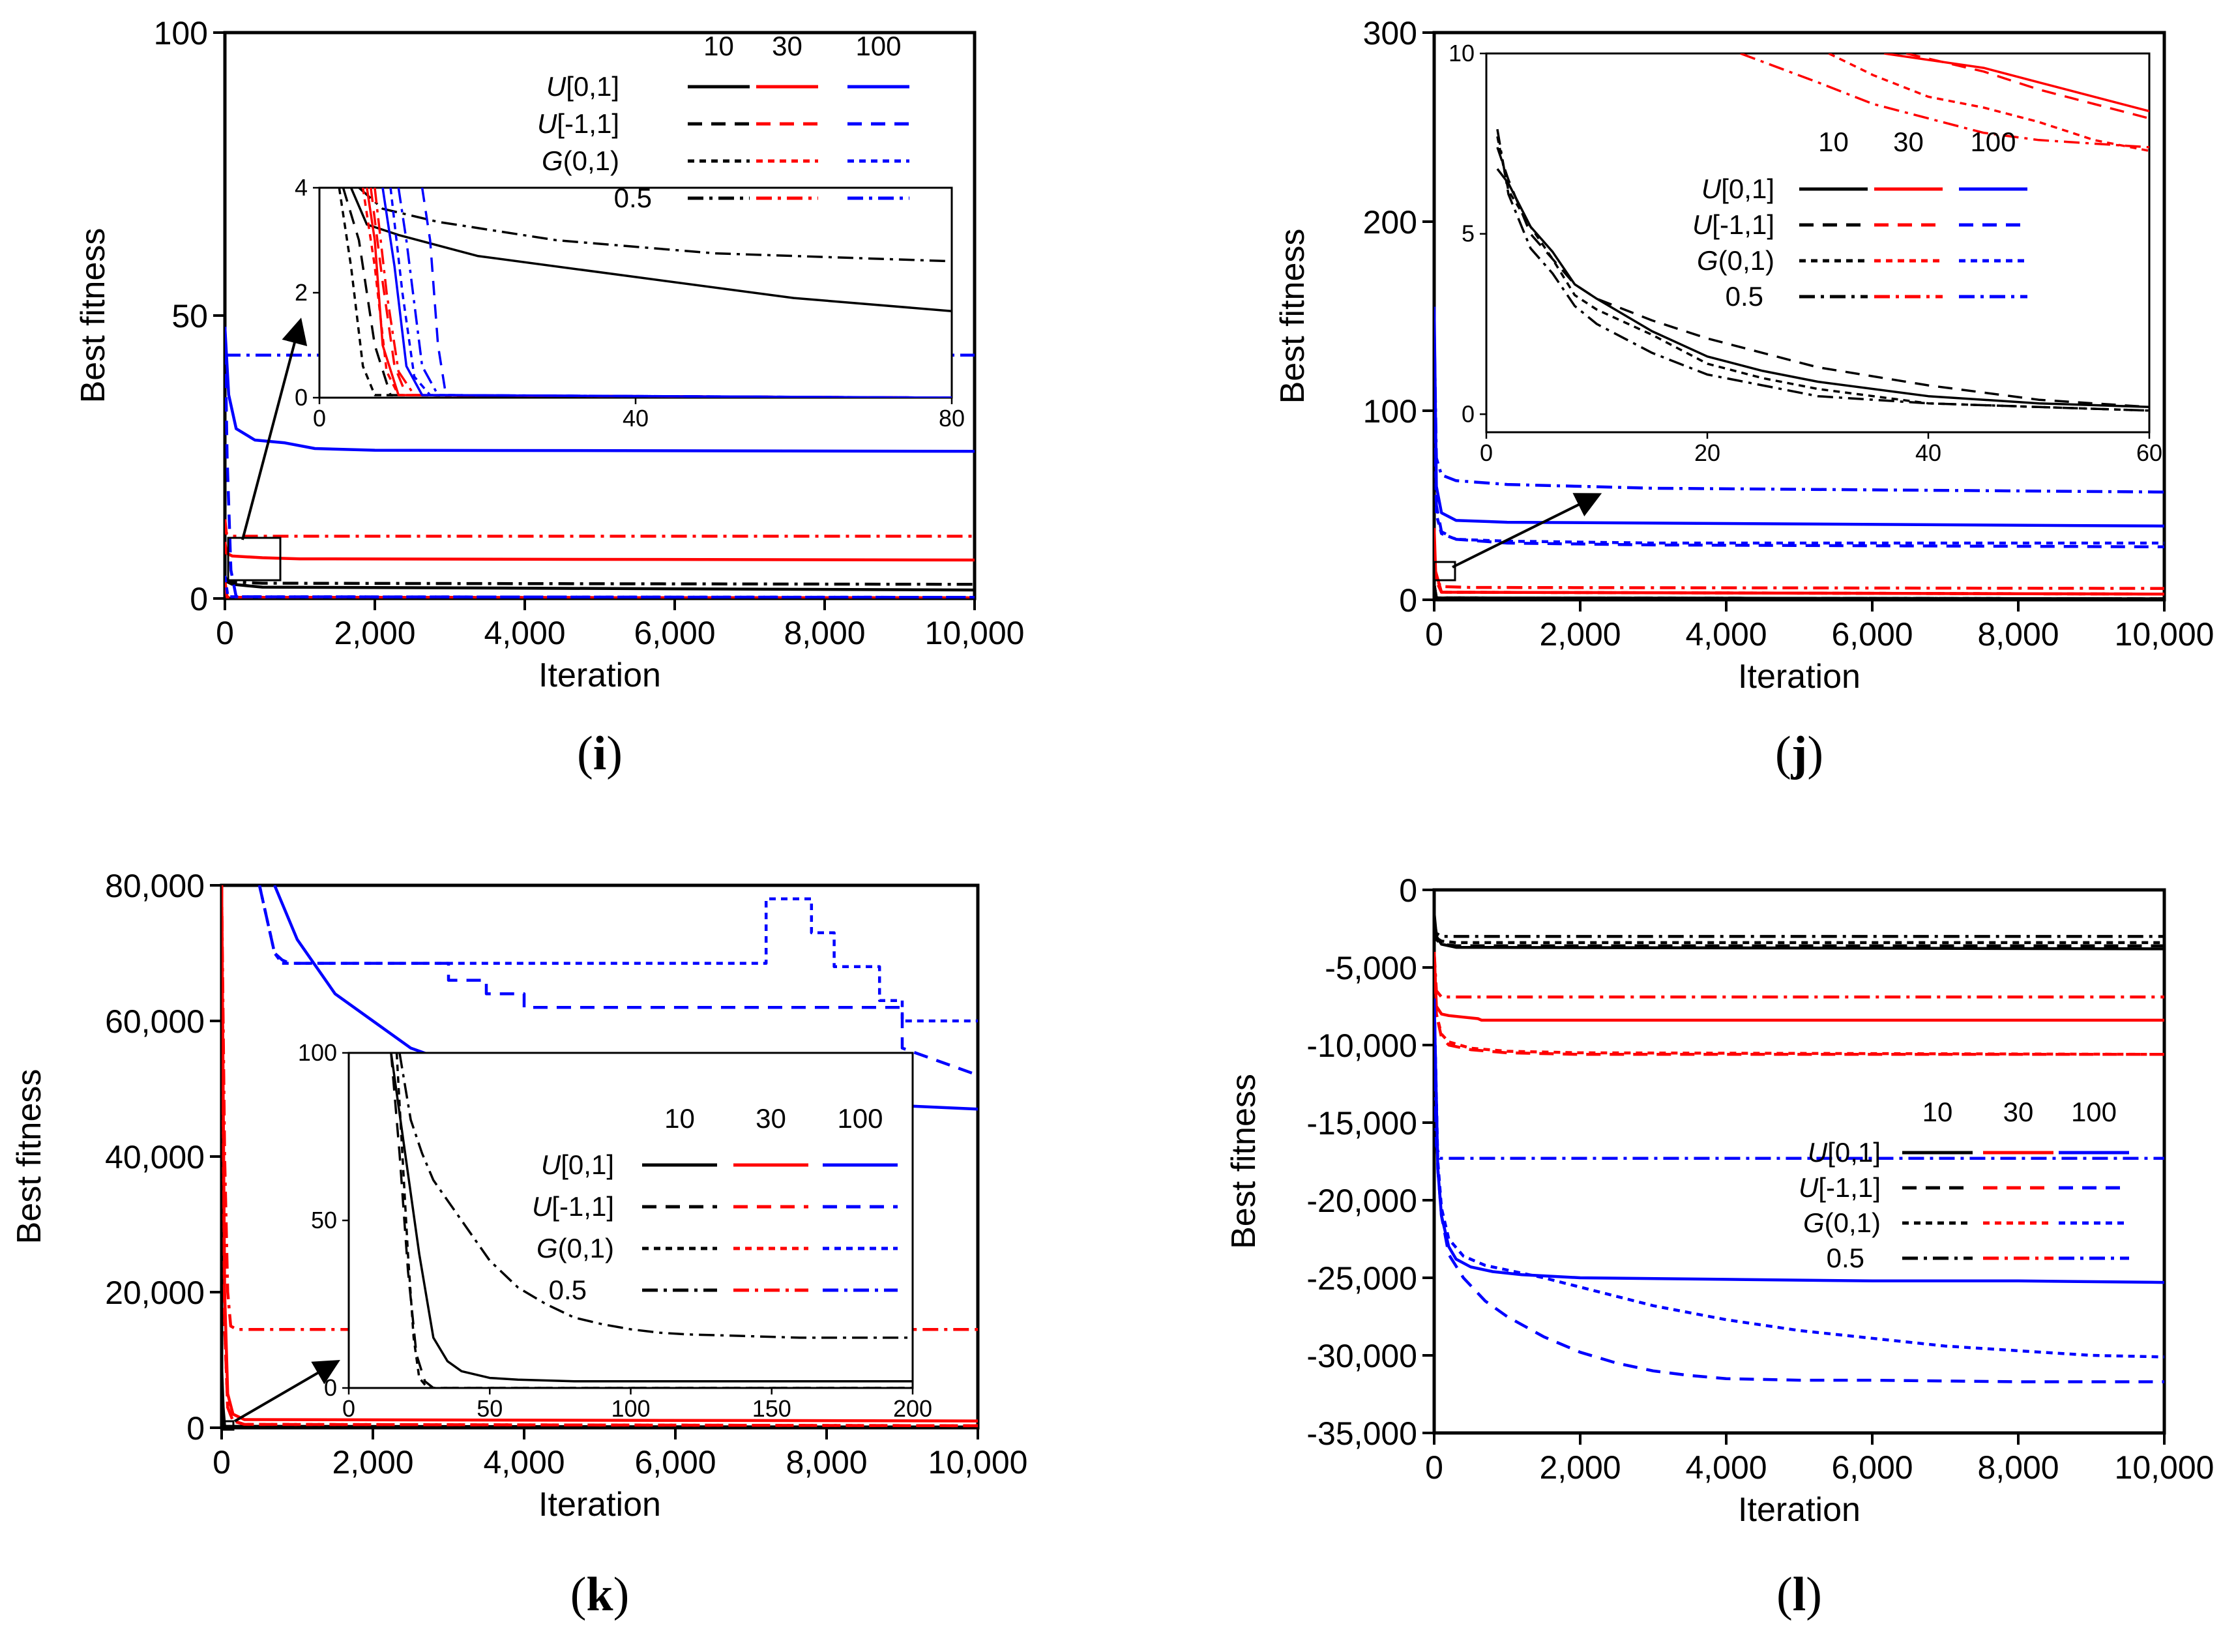 The height and width of the screenshot is (1652, 2236). Describe the element at coordinates (2164, 634) in the screenshot. I see `panel-j-x-tick-label: 10,000` at that location.